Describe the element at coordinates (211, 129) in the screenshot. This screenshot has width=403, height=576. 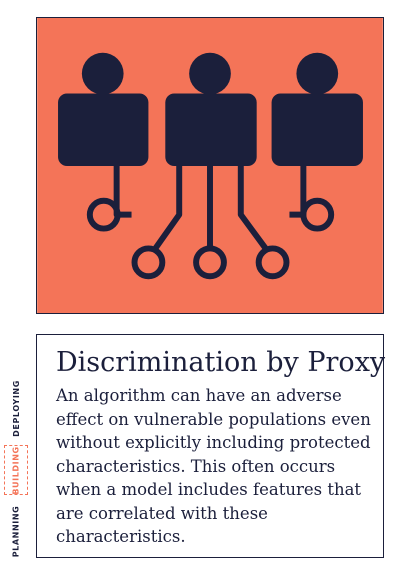
I see `person-center-body` at that location.